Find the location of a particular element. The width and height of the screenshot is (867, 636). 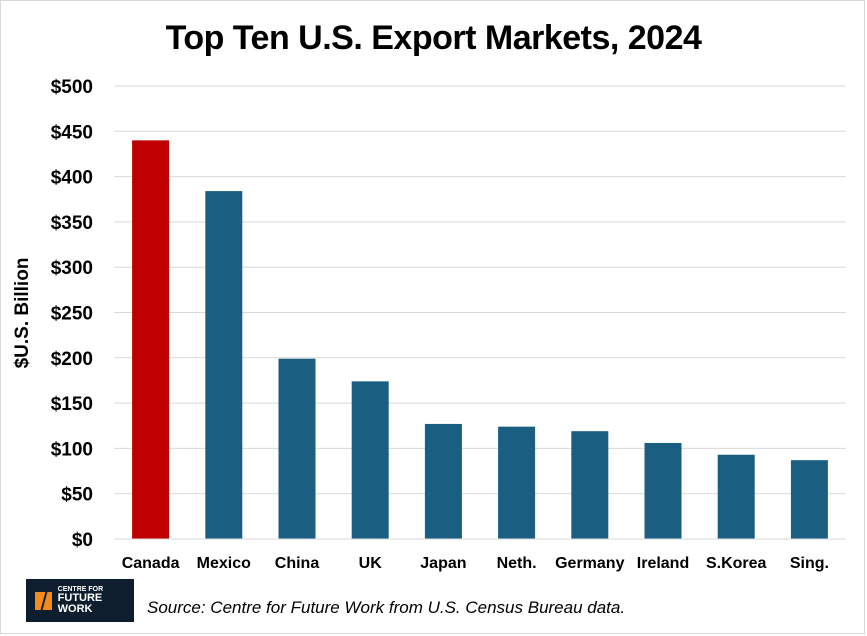

bar-canada is located at coordinates (151, 340).